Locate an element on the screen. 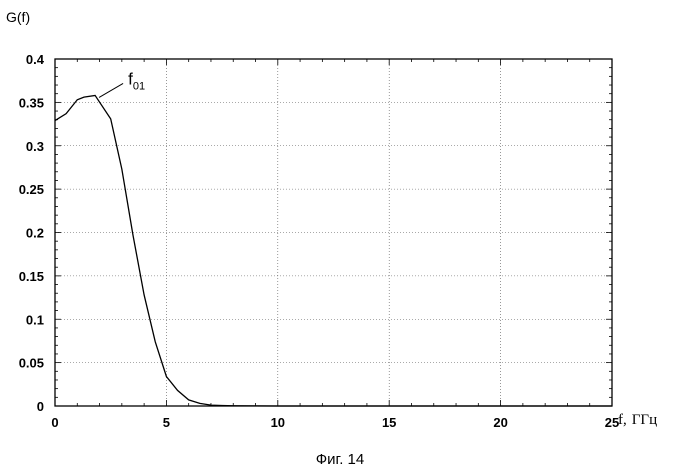 The height and width of the screenshot is (470, 700). x-tick-label: 5 is located at coordinates (166, 422).